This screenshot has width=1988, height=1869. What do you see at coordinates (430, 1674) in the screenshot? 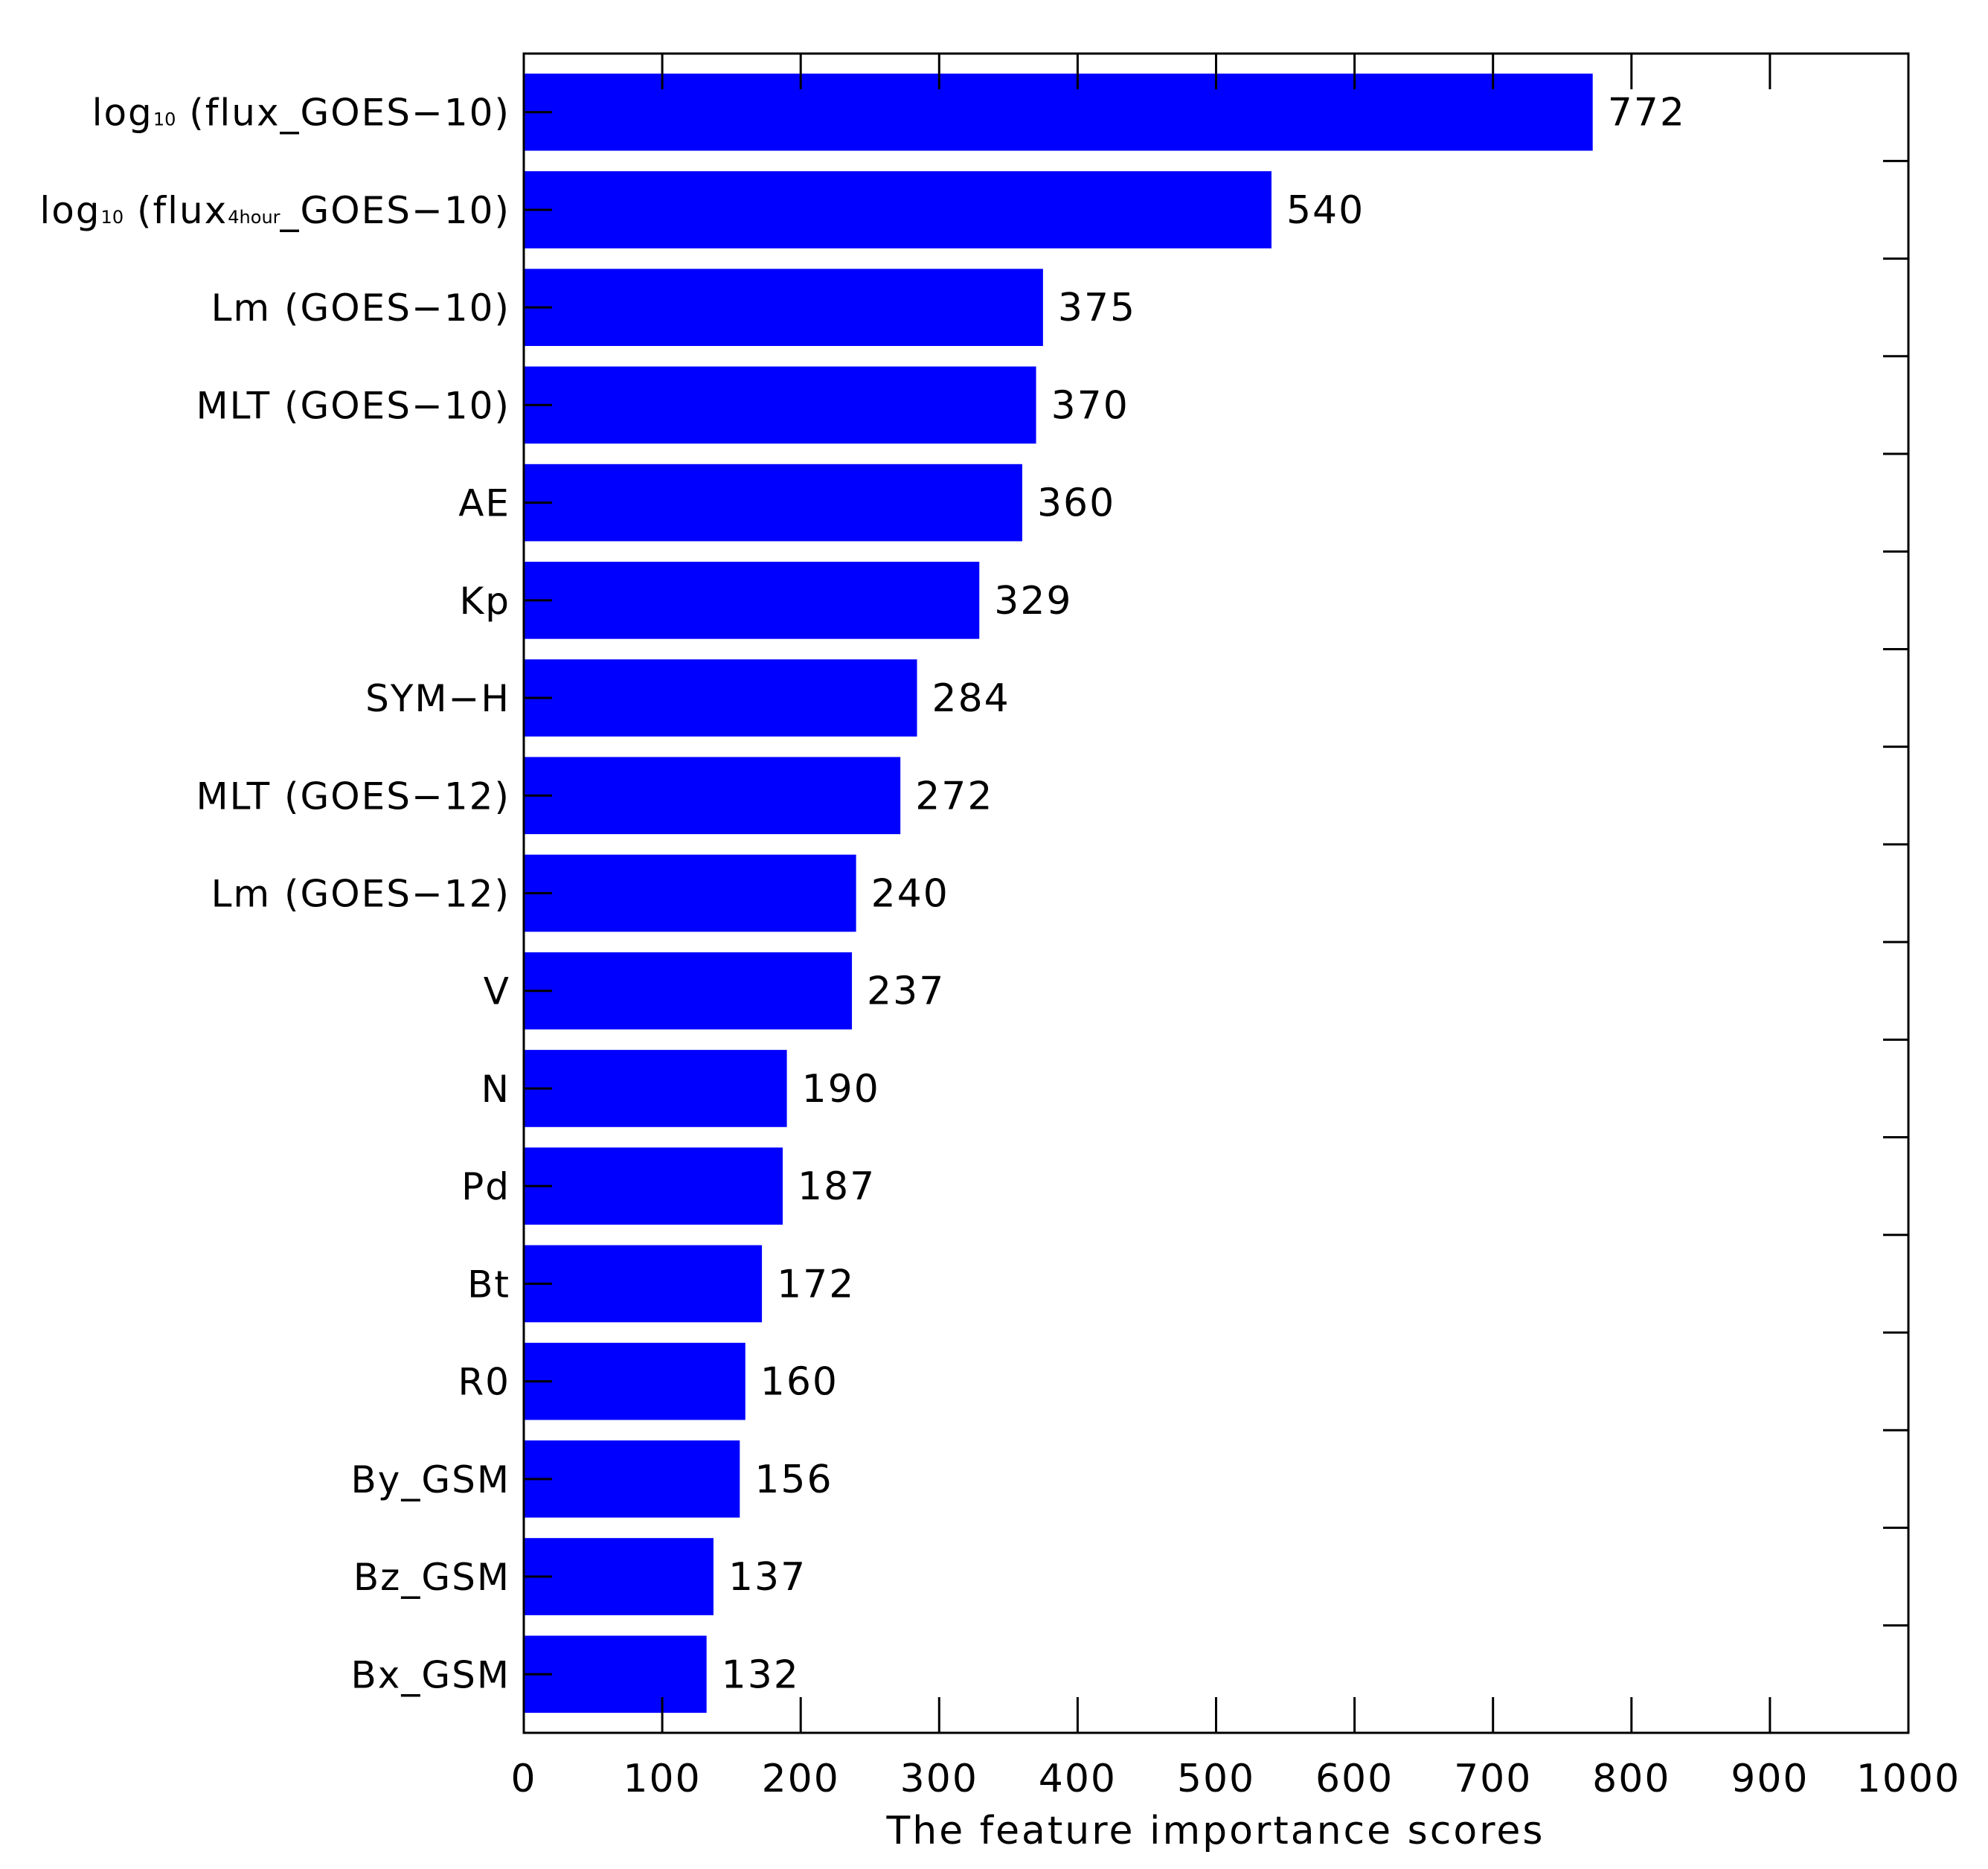
I see `y-tick-label: Bx_GSM` at bounding box center [430, 1674].